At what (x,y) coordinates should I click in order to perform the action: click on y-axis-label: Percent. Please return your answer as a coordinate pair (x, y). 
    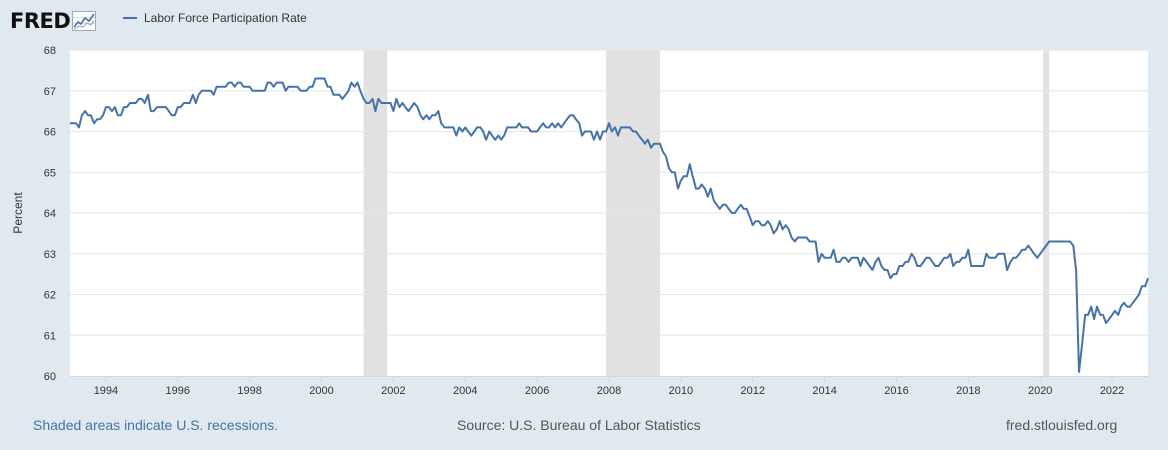
    Looking at the image, I should click on (18, 213).